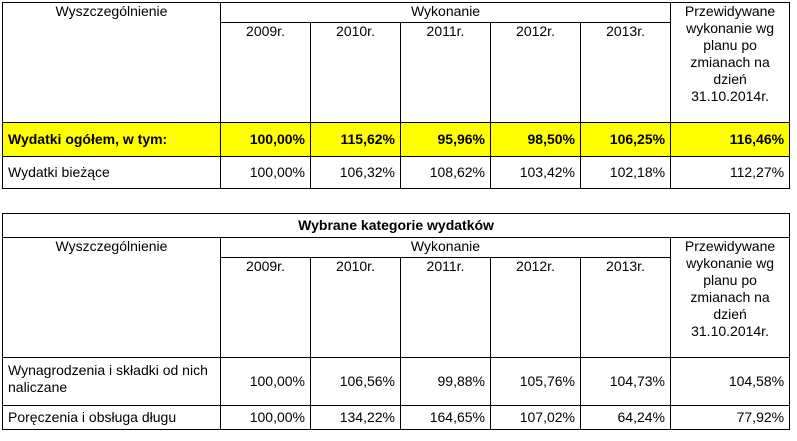 The height and width of the screenshot is (441, 797). Describe the element at coordinates (445, 139) in the screenshot. I see `cell-value: 95,96%` at that location.